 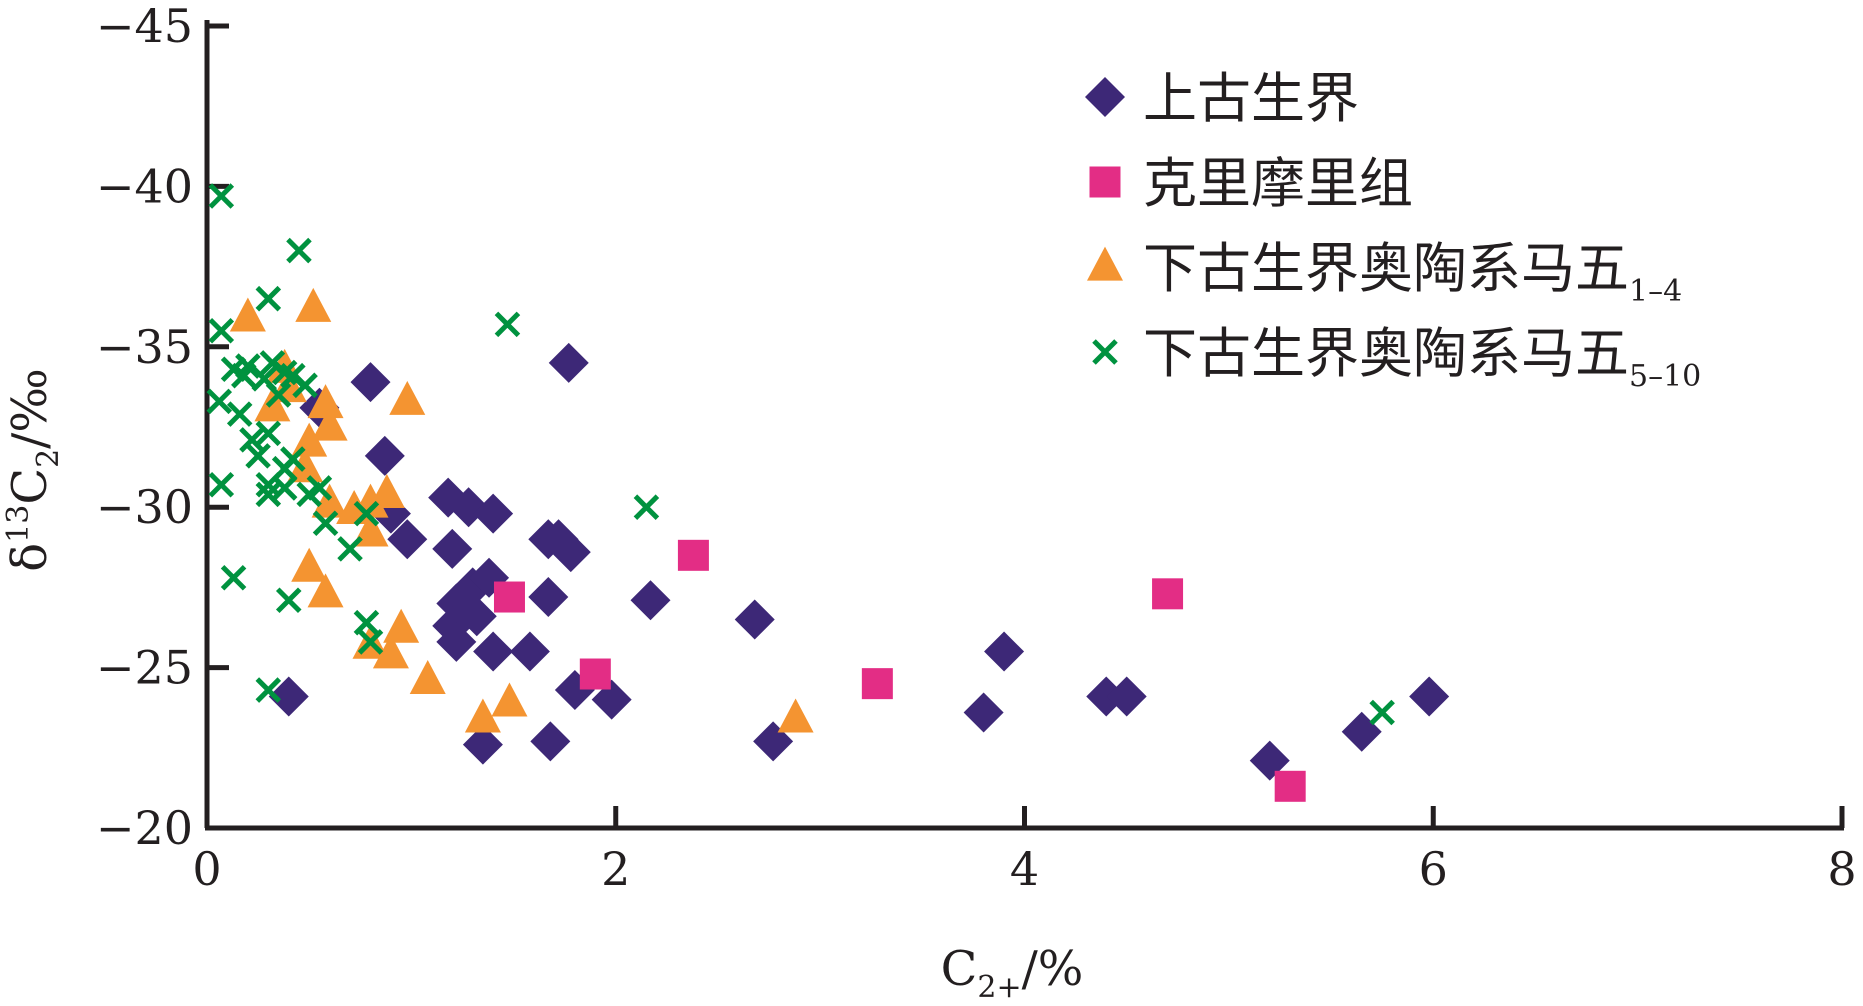 I want to click on legend-marker-triangle, so click(x=1105, y=263).